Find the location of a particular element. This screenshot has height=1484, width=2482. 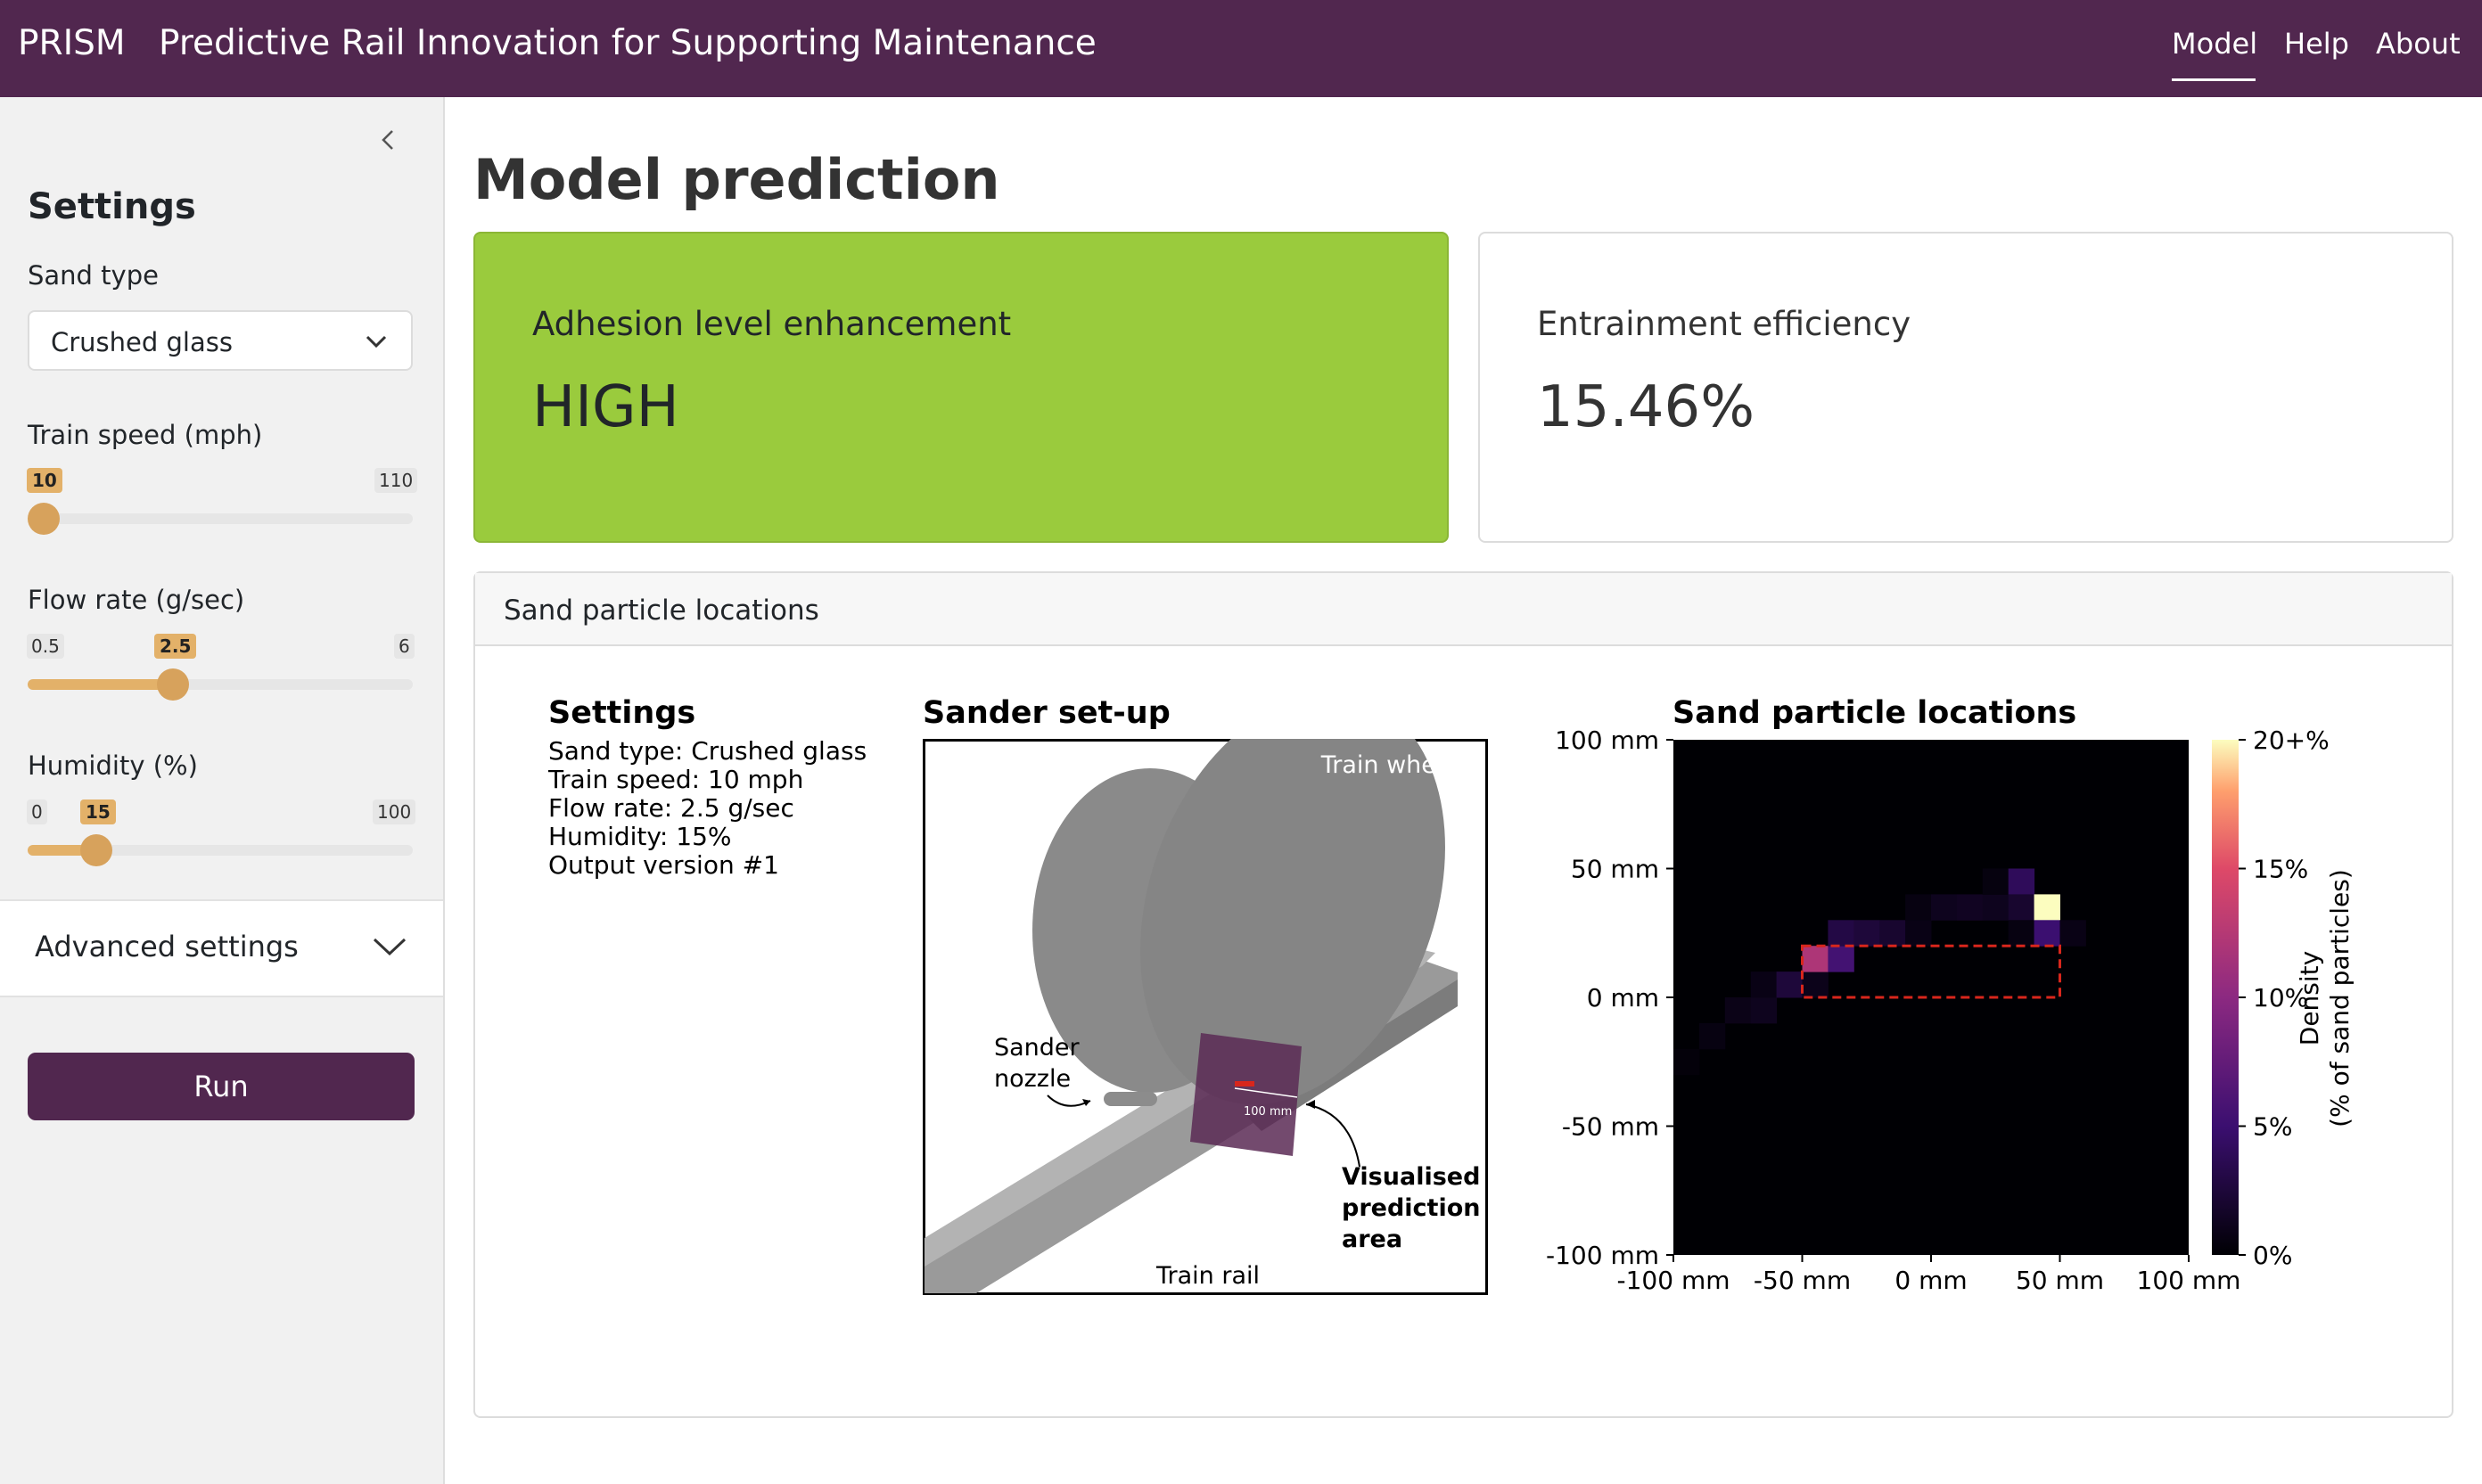

collapse-sidebar-button is located at coordinates (389, 140).